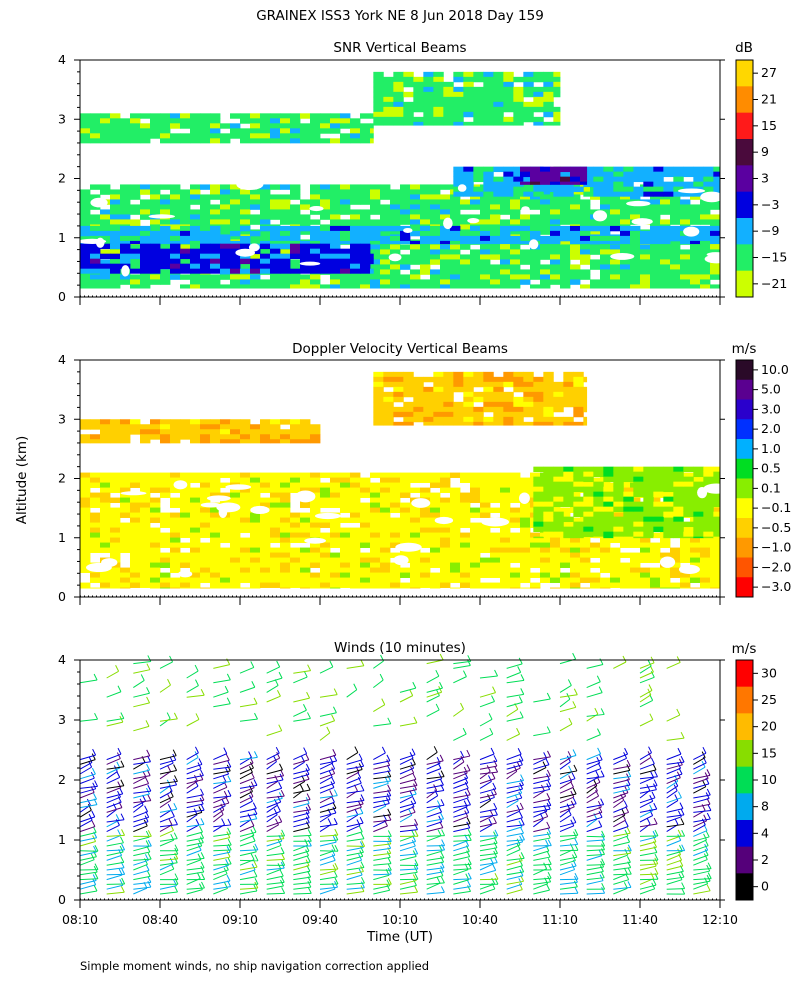  I want to click on data-gap, so click(92, 241).